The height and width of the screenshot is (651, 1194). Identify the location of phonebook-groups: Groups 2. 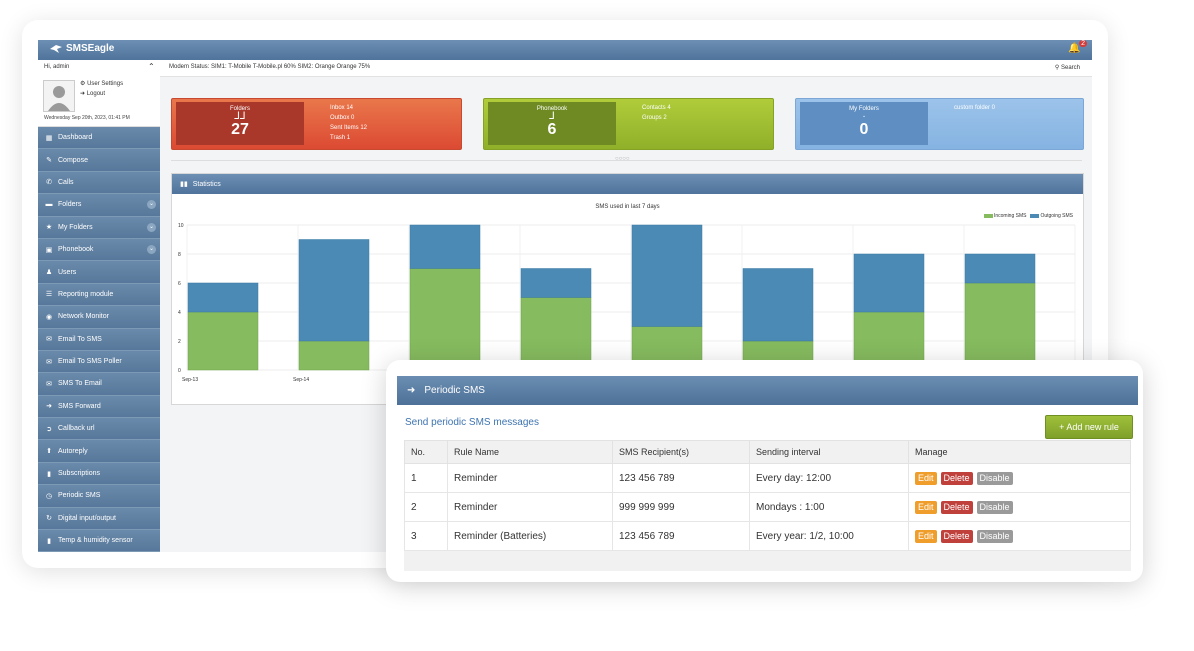
(654, 118).